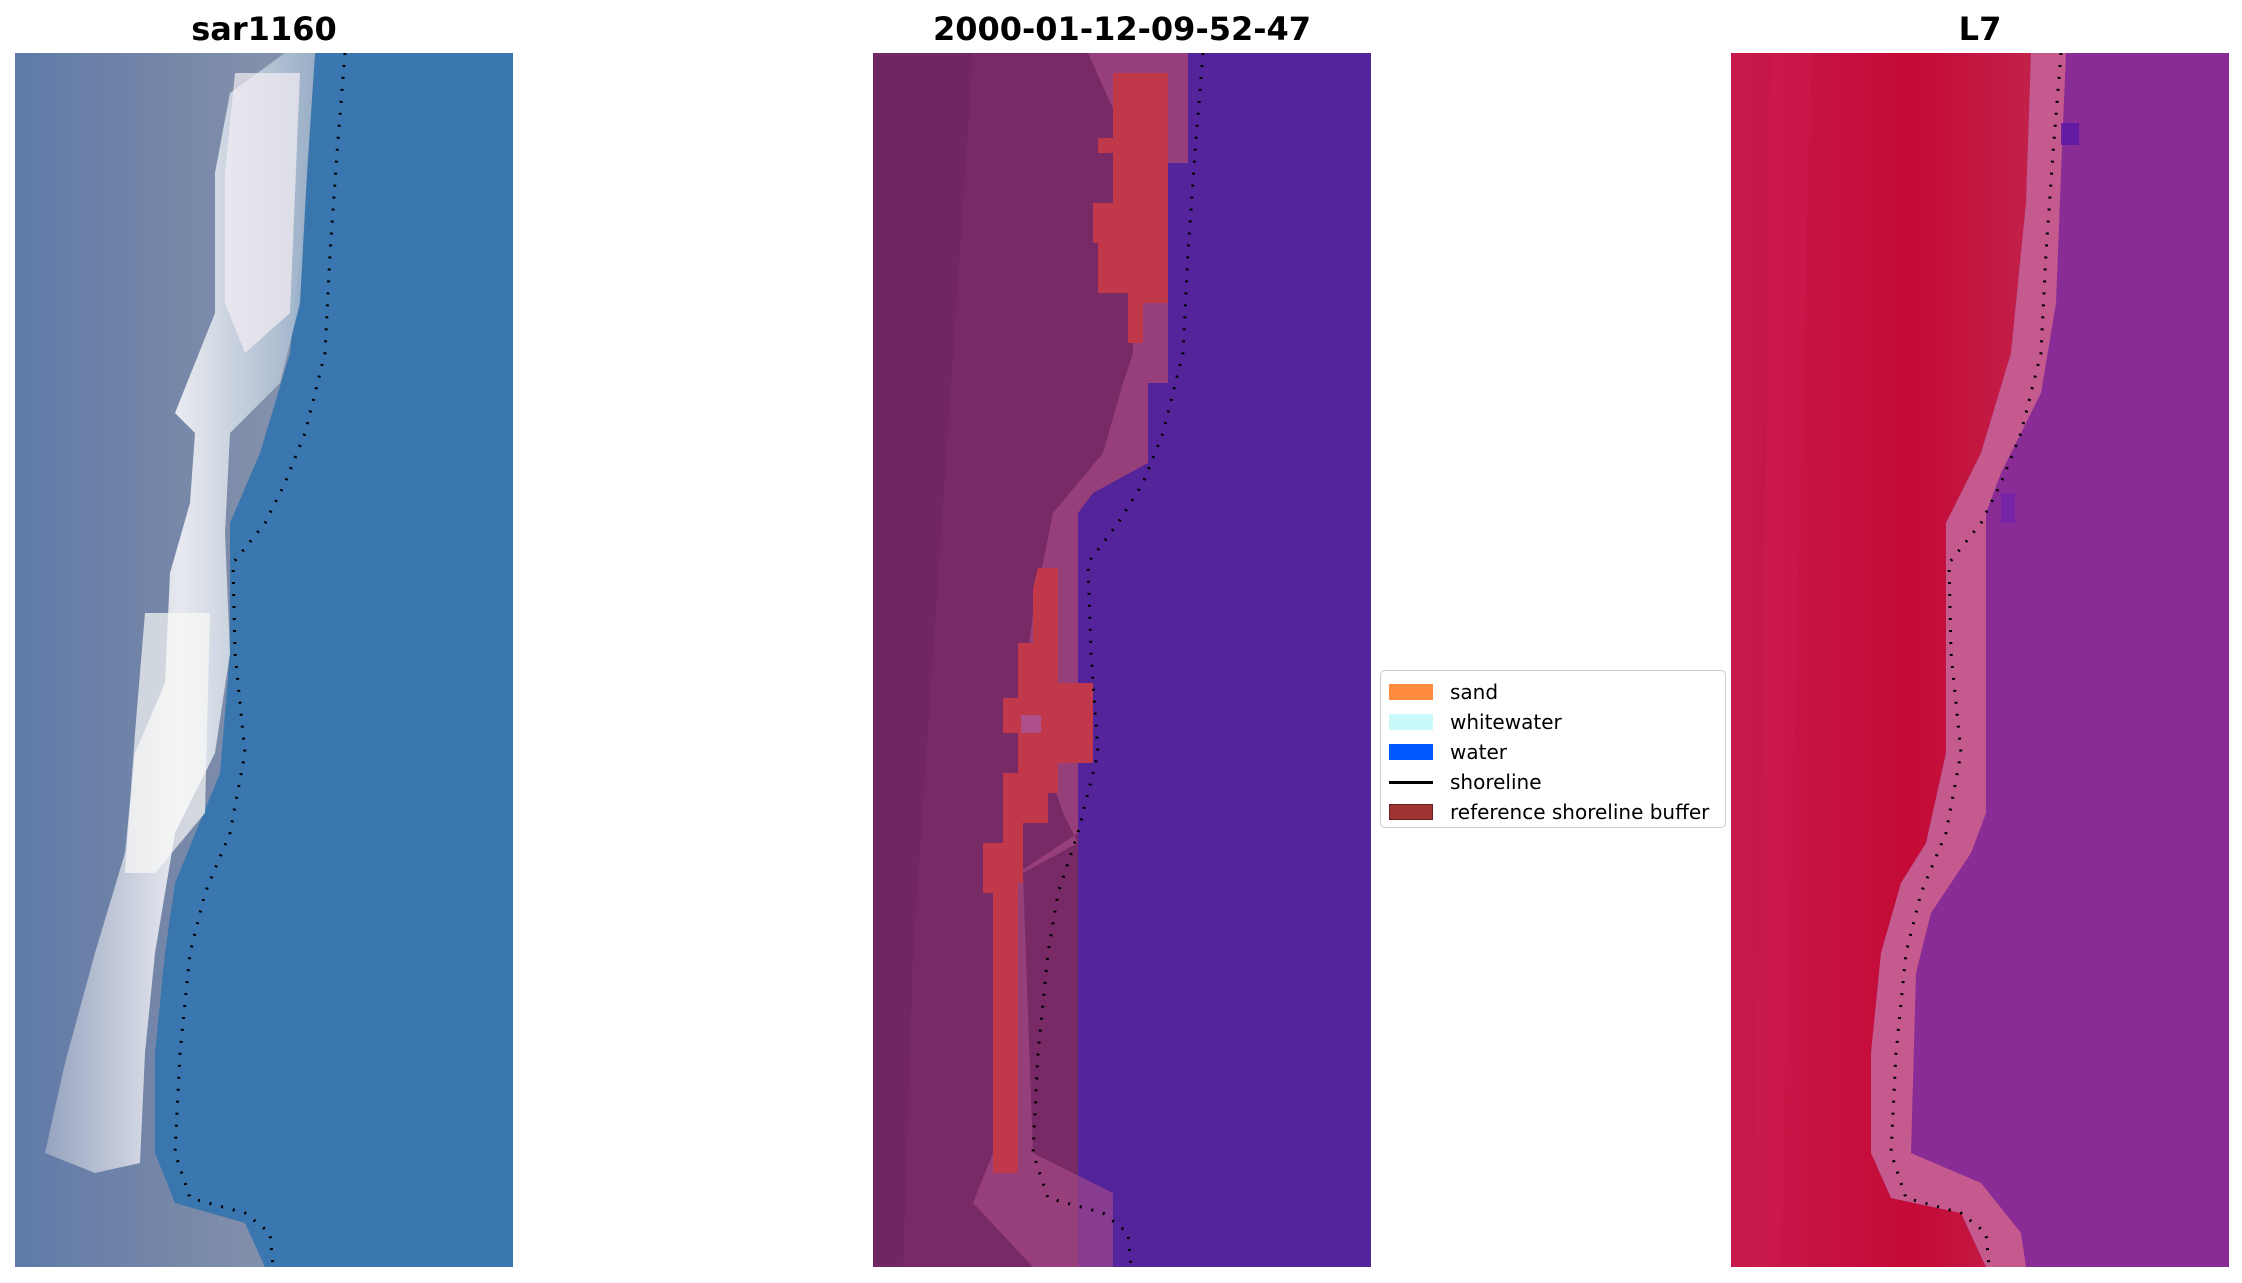 The image size is (2242, 1283). I want to click on legend-label: reference shoreline buffer, so click(1580, 812).